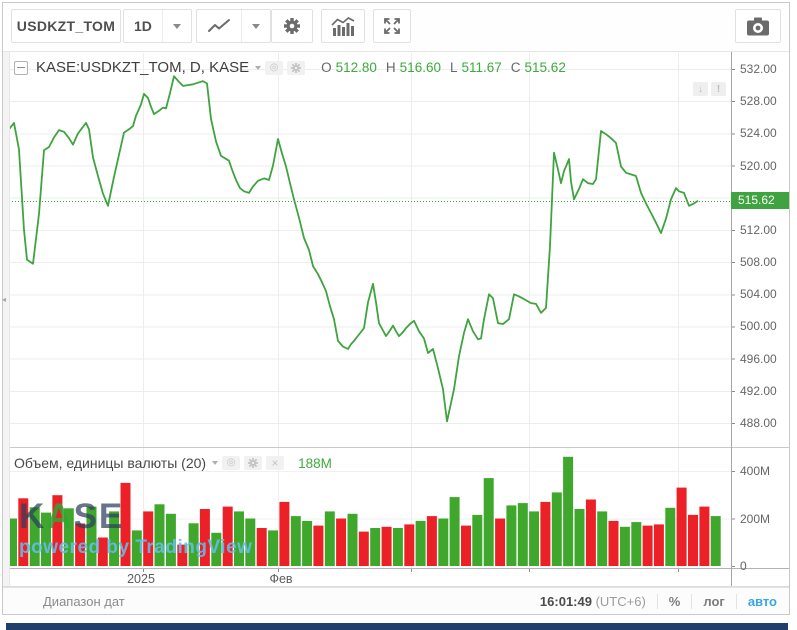  What do you see at coordinates (593, 601) in the screenshot?
I see `clock: 16:01:49 (UTC+6)` at bounding box center [593, 601].